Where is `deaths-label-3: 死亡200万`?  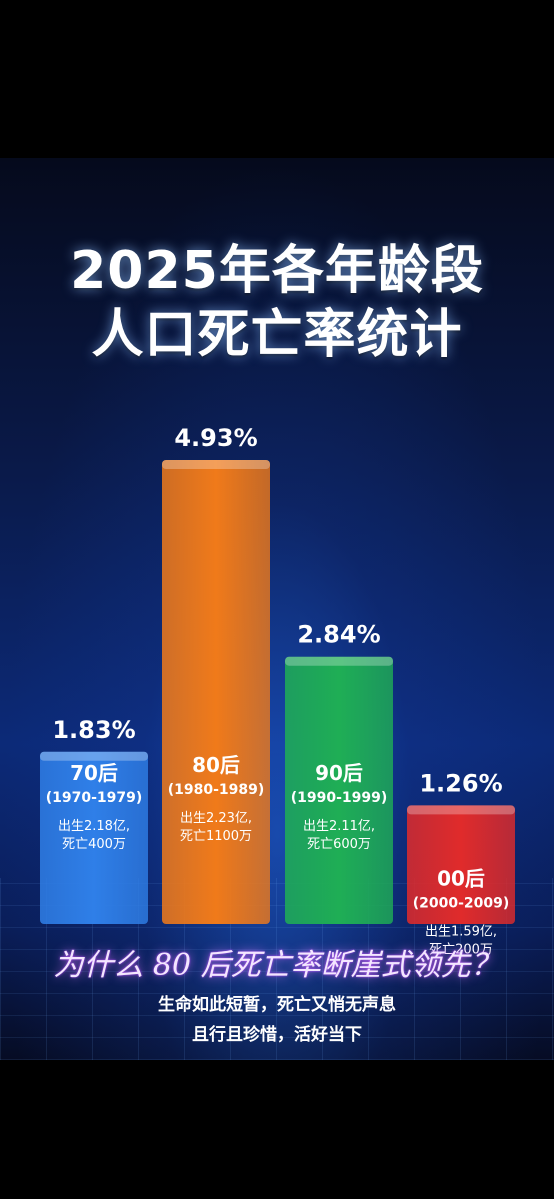
deaths-label-3: 死亡200万 is located at coordinates (461, 949).